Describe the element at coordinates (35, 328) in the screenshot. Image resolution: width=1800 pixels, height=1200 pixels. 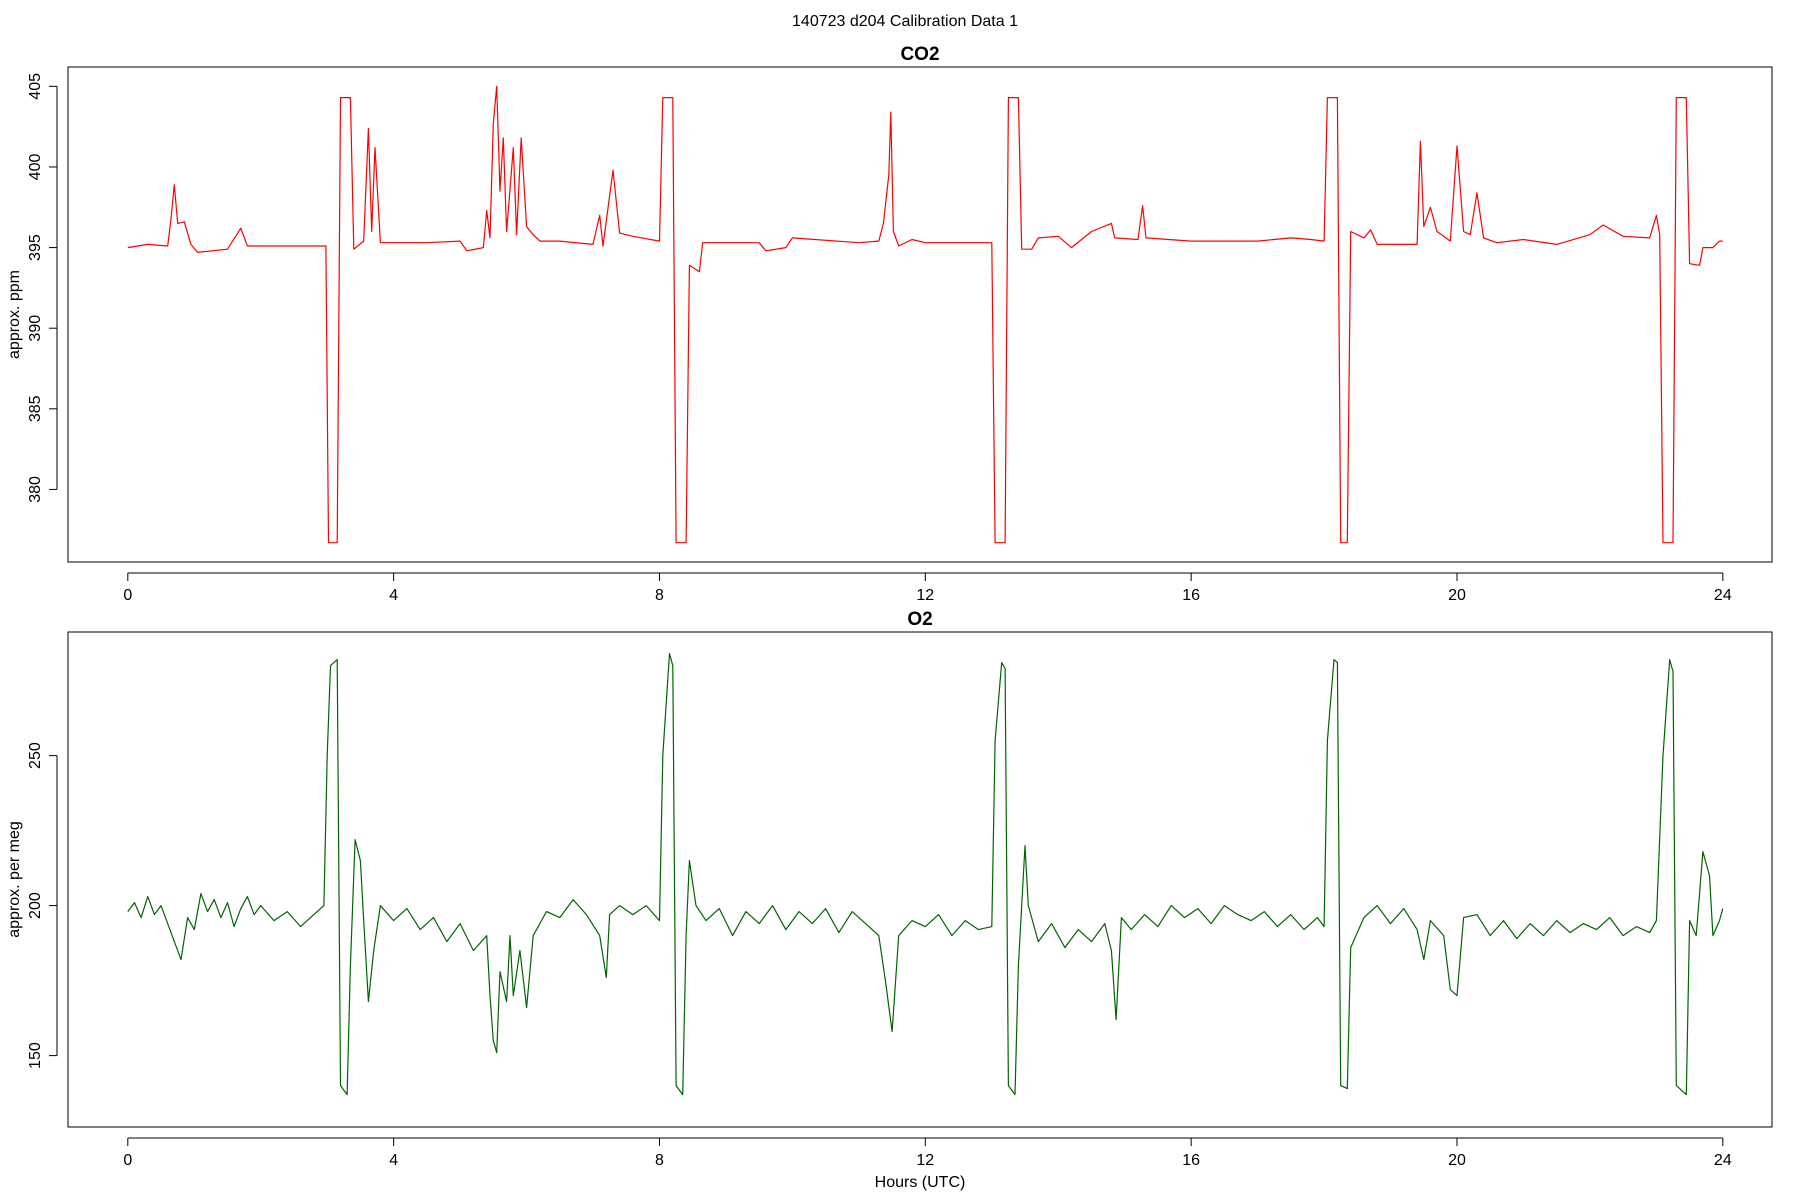
I see `y-tick-label: 390` at that location.